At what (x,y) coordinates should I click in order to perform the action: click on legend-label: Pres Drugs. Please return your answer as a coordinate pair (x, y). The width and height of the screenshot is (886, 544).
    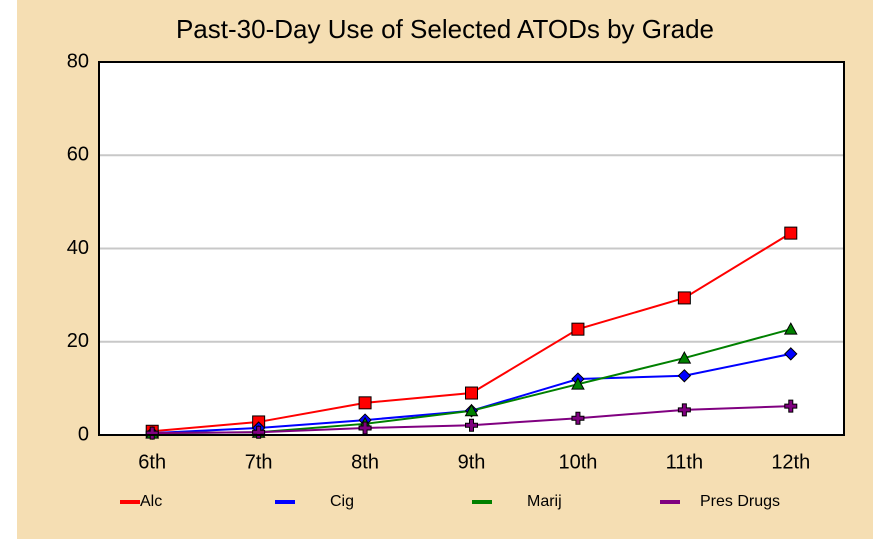
    Looking at the image, I should click on (740, 501).